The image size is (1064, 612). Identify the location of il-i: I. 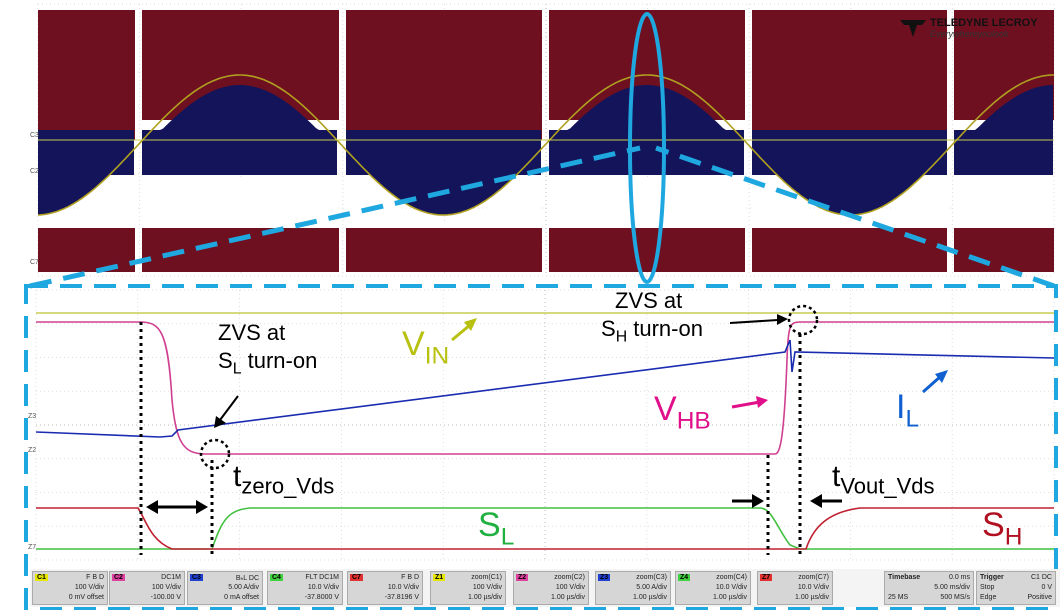
(901, 407).